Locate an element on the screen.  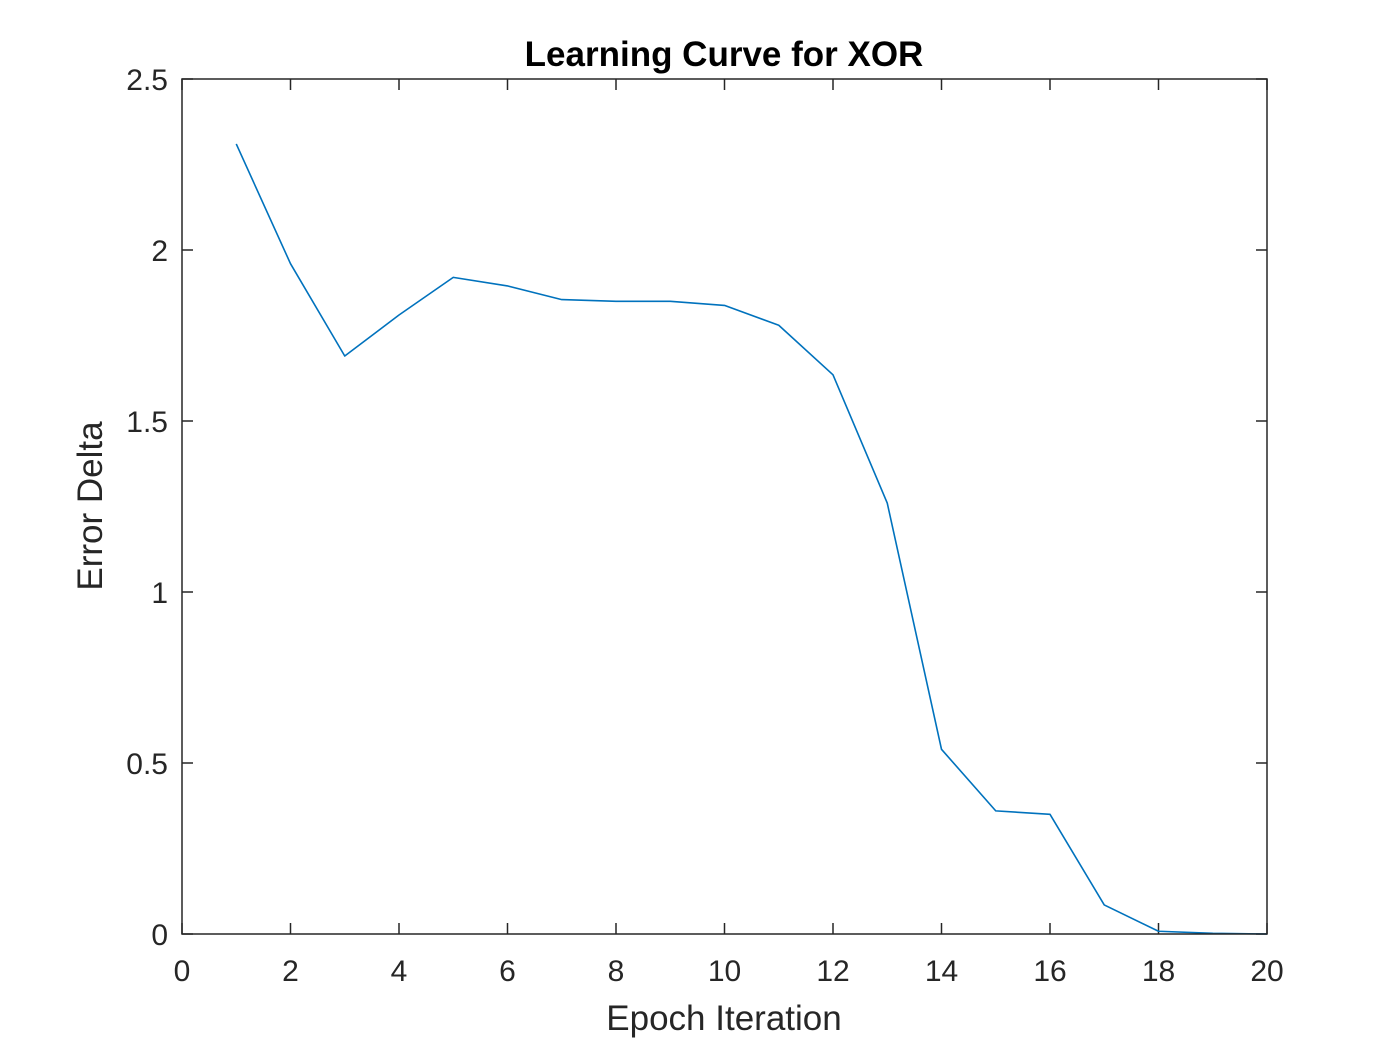
y-axis-label: Error Delta is located at coordinates (90, 506).